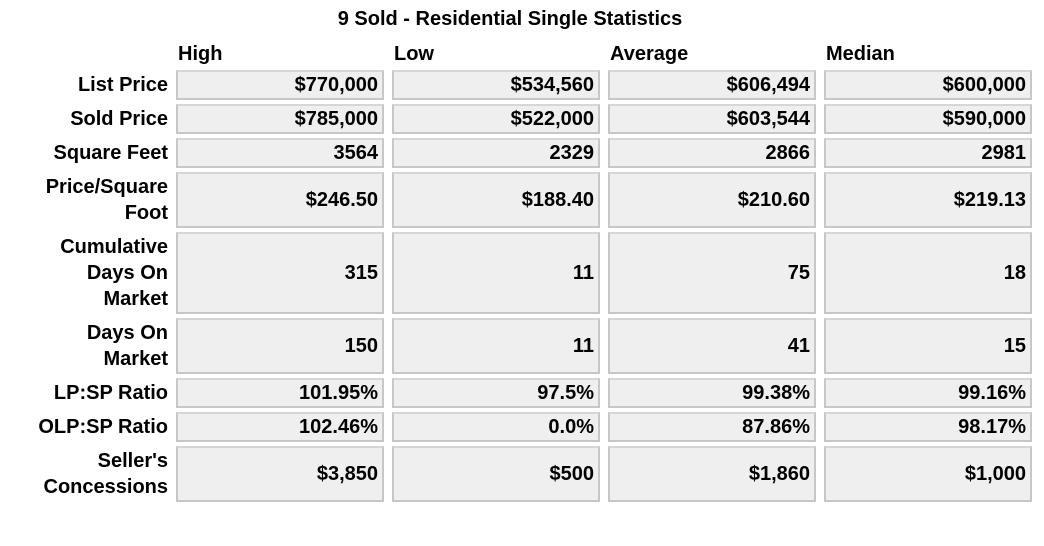 The width and height of the screenshot is (1044, 546). I want to click on value-cell: $210.60, so click(712, 200).